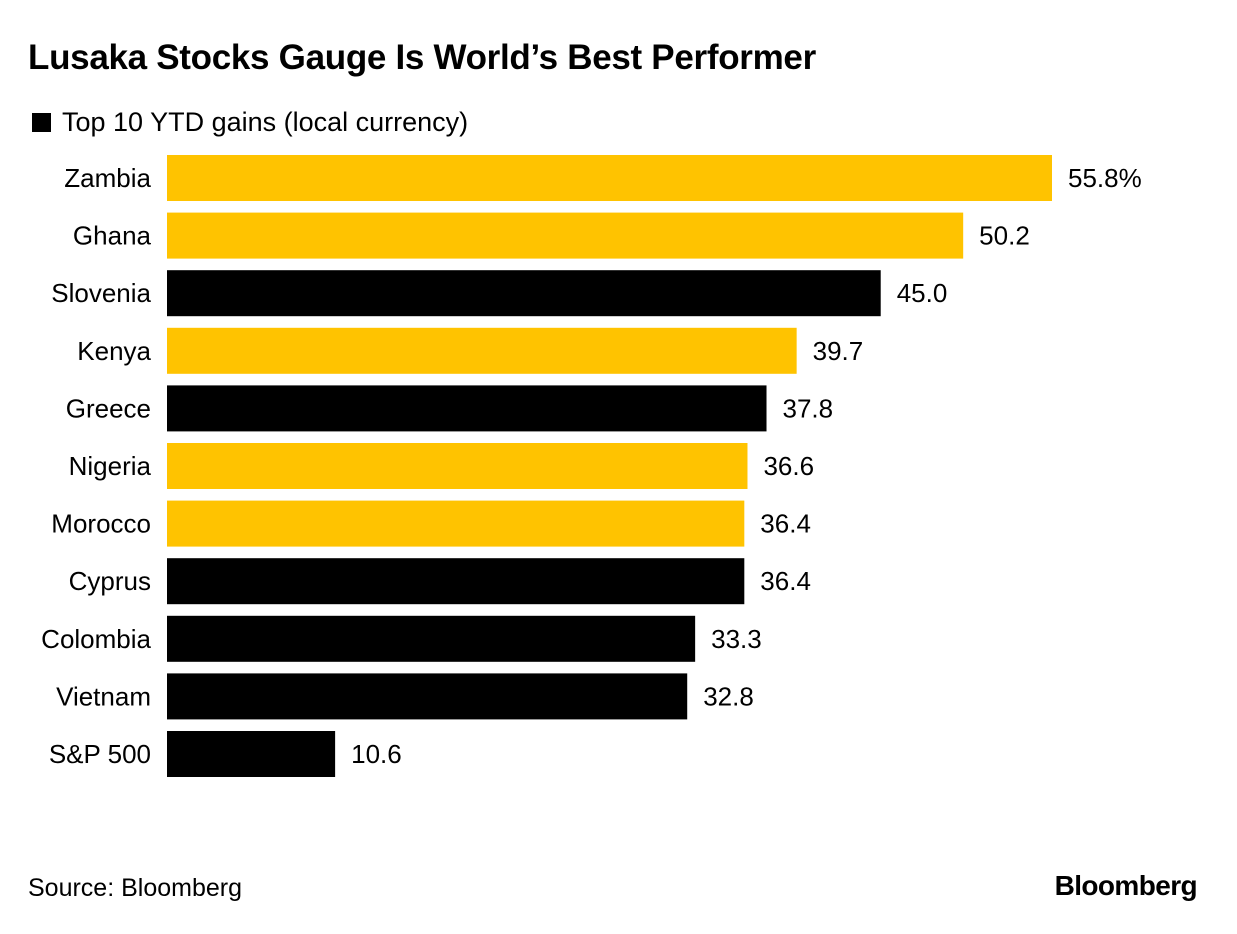  What do you see at coordinates (922, 293) in the screenshot?
I see `value-label: 45.0` at bounding box center [922, 293].